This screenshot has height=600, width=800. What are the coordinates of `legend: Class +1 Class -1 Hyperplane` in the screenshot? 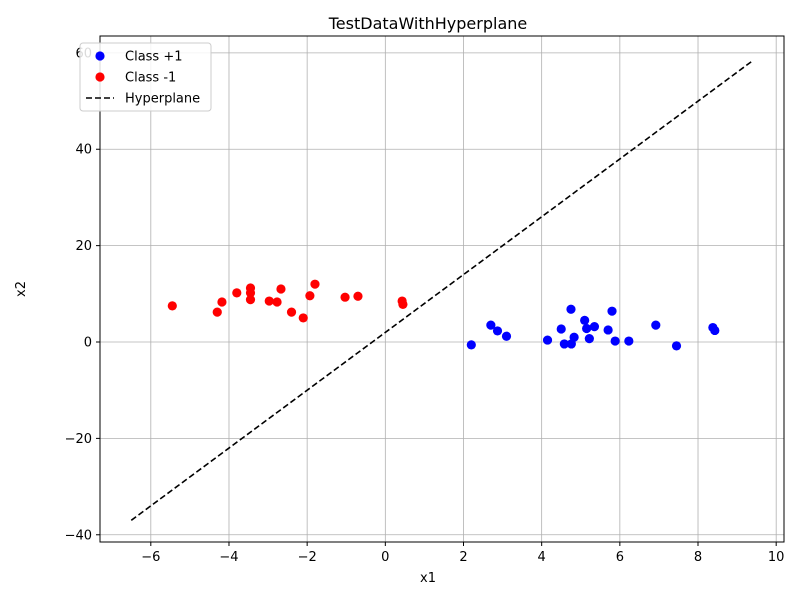 It's located at (145, 77).